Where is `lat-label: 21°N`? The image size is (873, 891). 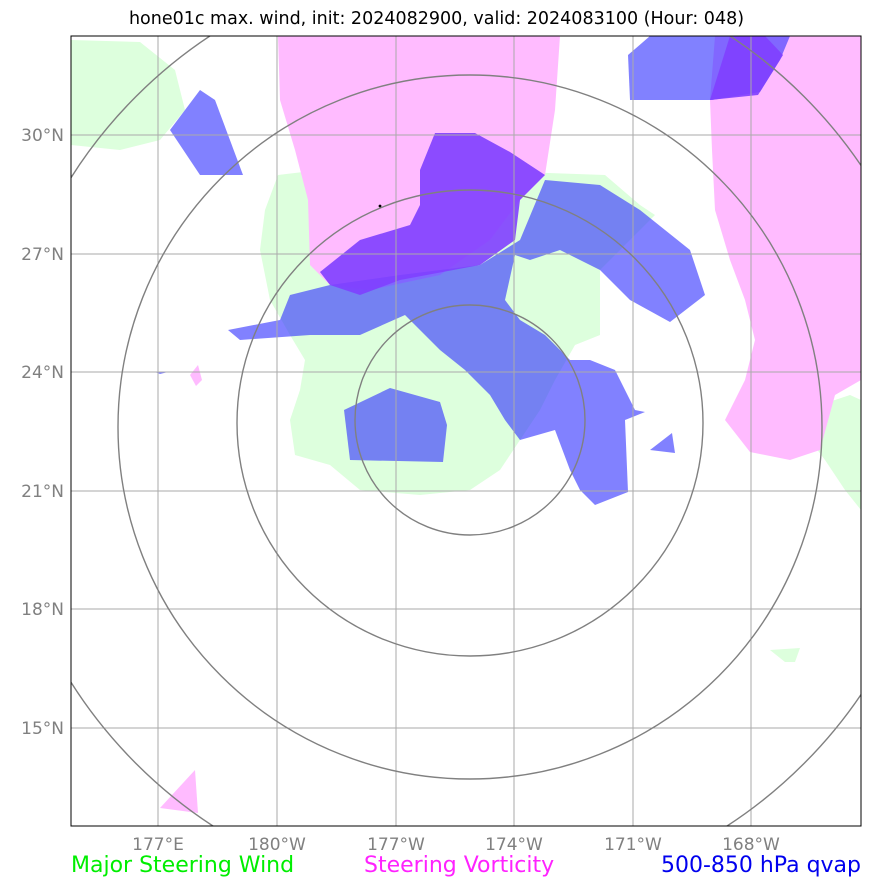
lat-label: 21°N is located at coordinates (42, 492).